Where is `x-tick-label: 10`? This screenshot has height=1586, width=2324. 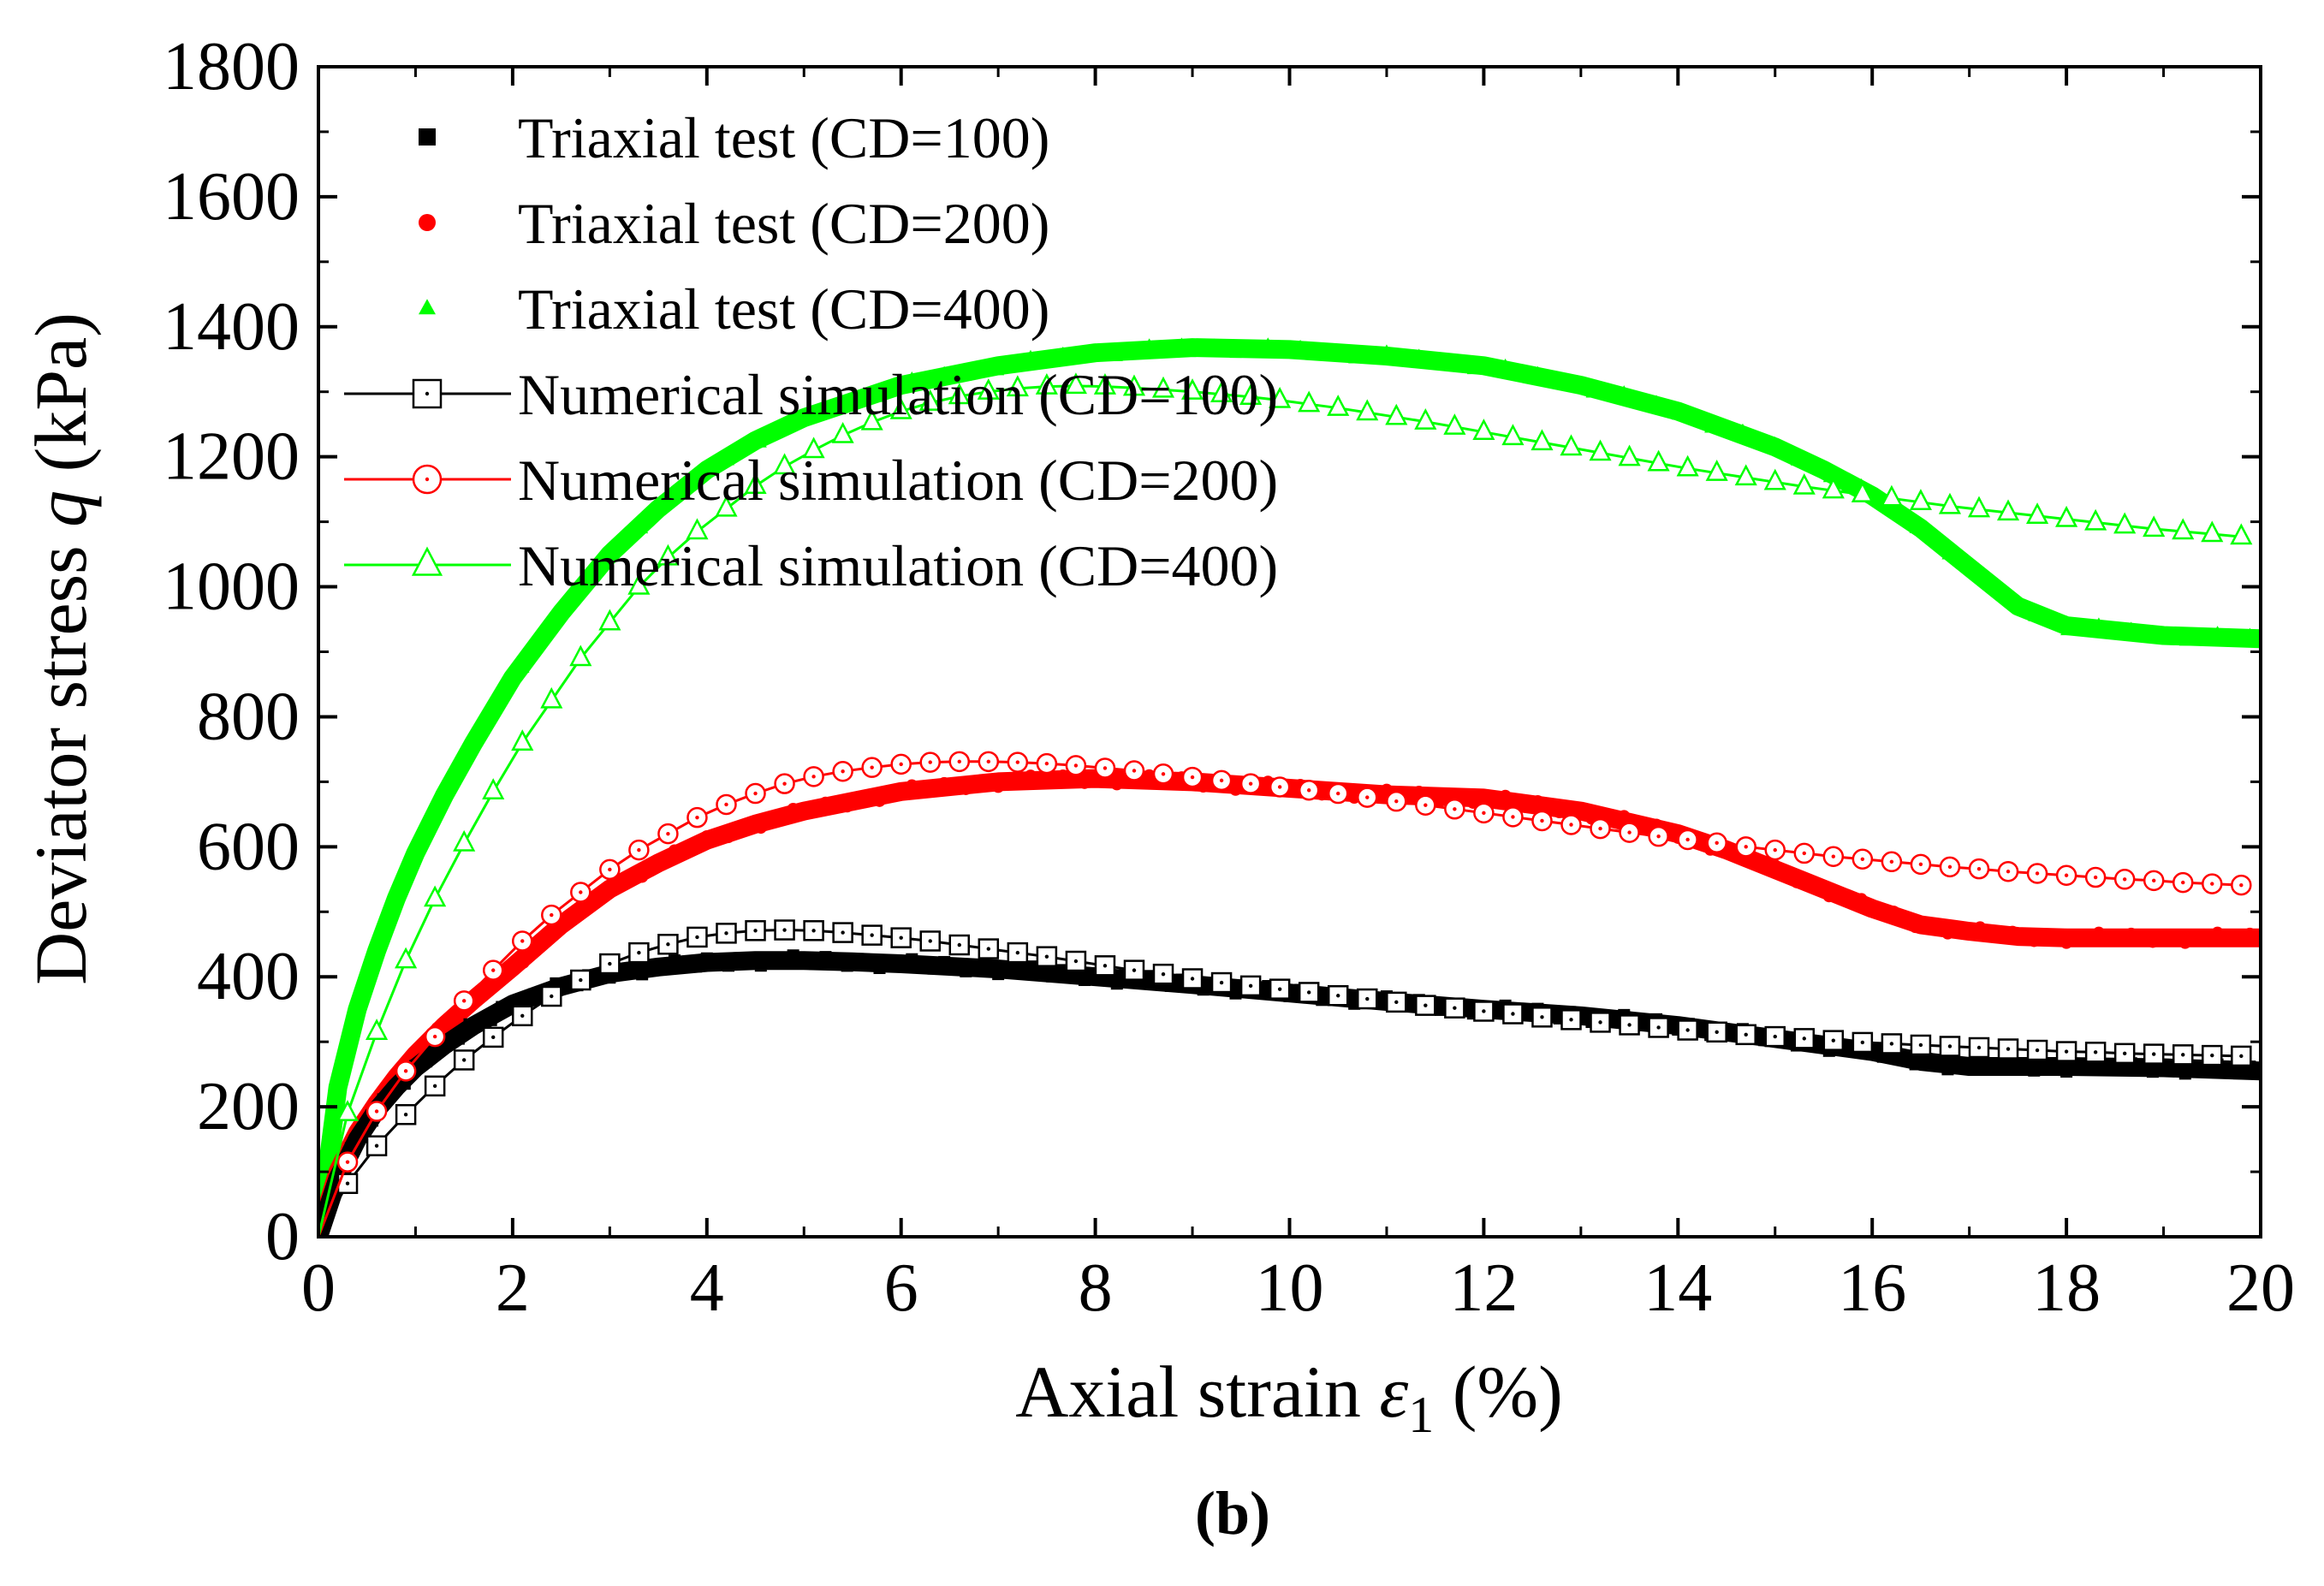
x-tick-label: 10 is located at coordinates (1290, 1288).